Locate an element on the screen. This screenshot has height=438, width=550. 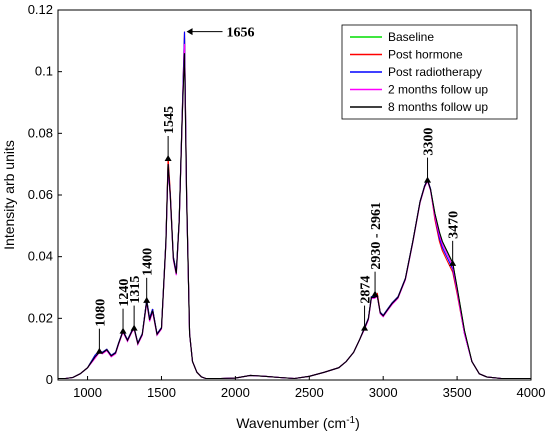
y-tick-label: 0.1 is located at coordinates (44, 71).